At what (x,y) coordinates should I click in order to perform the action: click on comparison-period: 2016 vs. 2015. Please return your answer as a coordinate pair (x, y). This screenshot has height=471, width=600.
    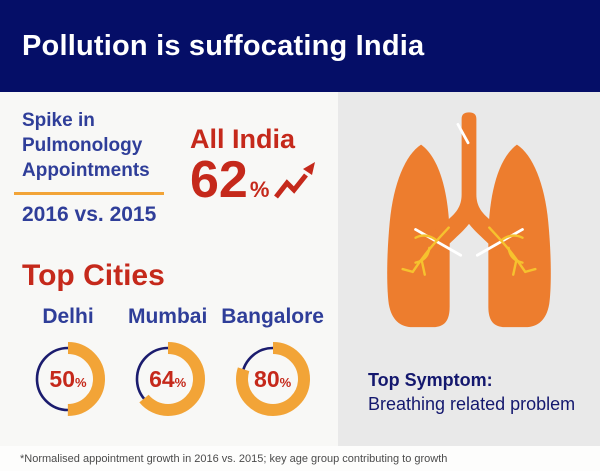
    Looking at the image, I should click on (89, 215).